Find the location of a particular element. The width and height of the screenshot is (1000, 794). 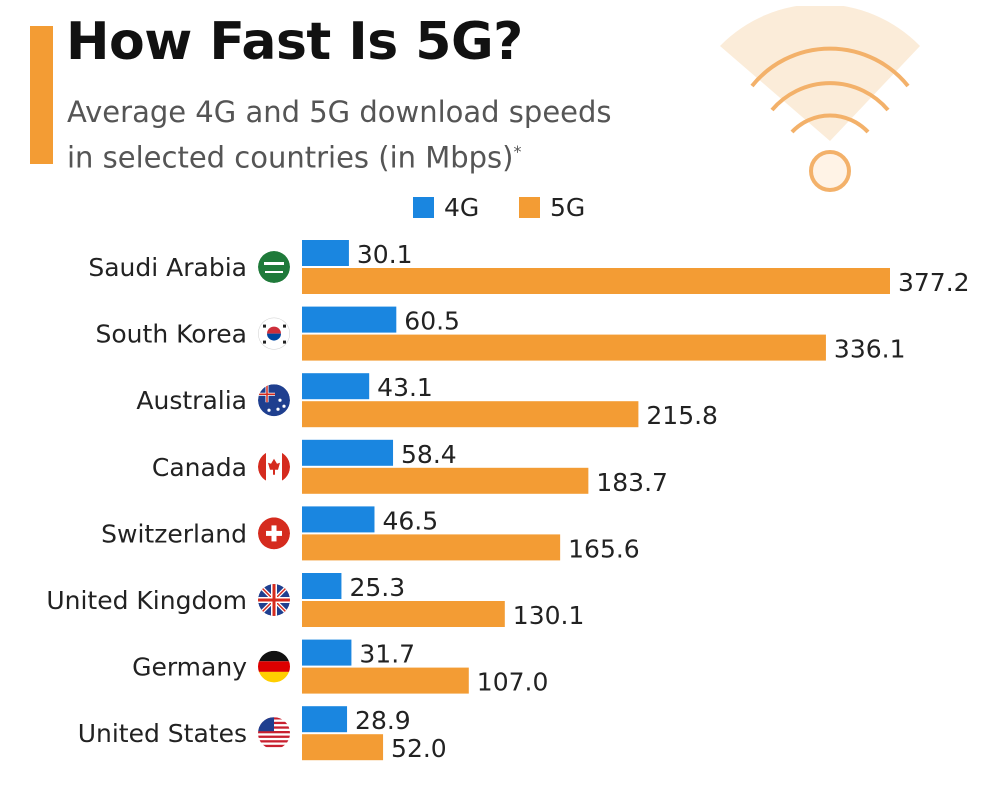

wifi-icon is located at coordinates (820, 99).